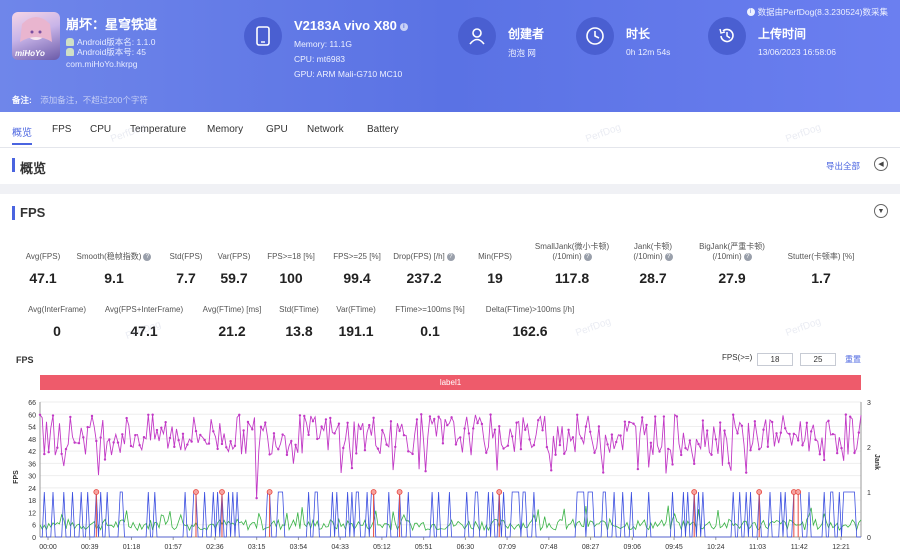  I want to click on x-tick-label: 02:36, so click(215, 547).